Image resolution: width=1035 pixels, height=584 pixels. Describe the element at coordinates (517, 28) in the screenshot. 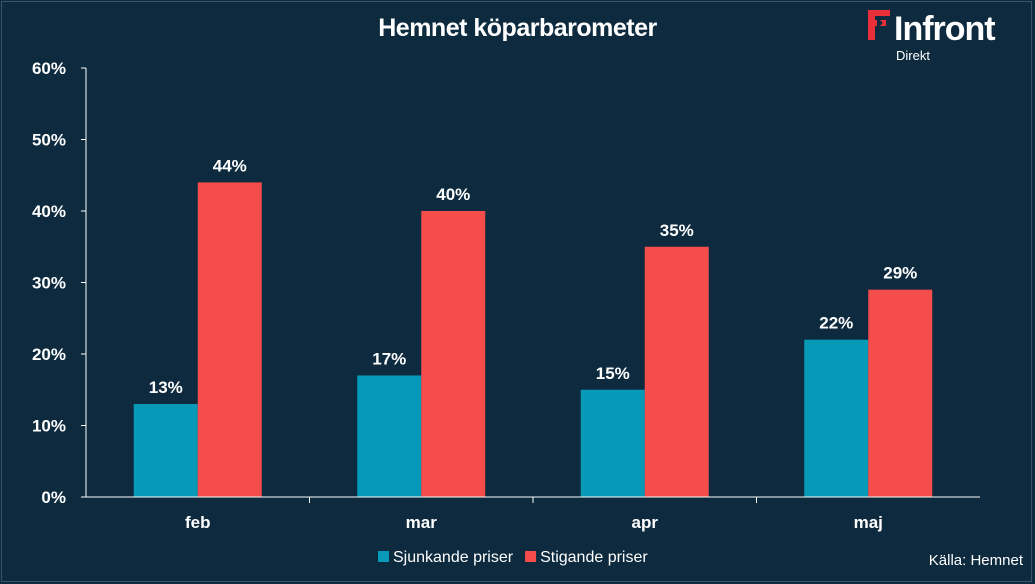

I see `chart-title: Hemnet köparbarometer` at that location.